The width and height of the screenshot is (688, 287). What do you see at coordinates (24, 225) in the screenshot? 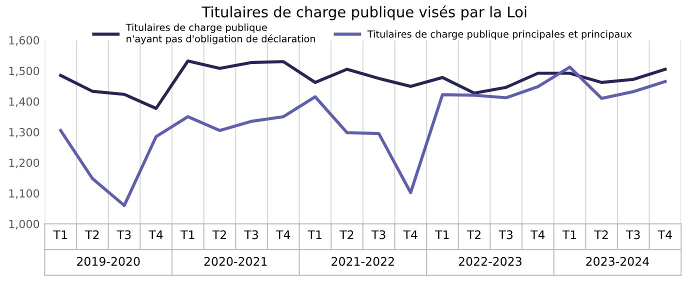
I see `y-tick-label: 1,000` at bounding box center [24, 225].